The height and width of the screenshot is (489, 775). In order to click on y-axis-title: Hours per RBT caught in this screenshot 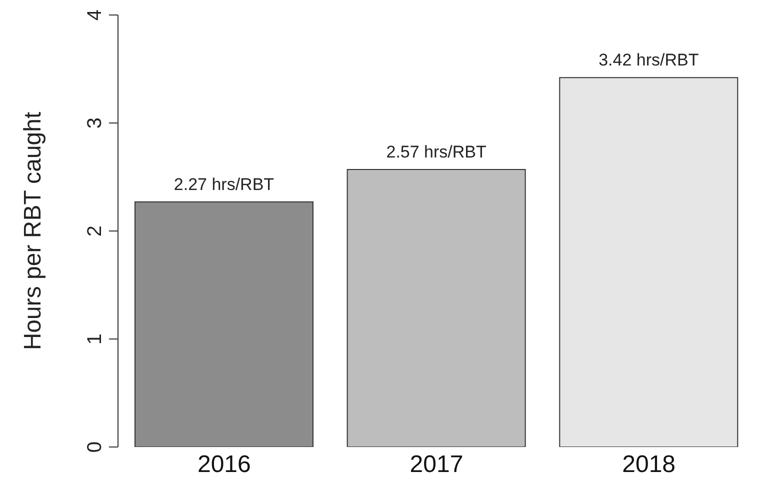, I will do `click(33, 231)`.